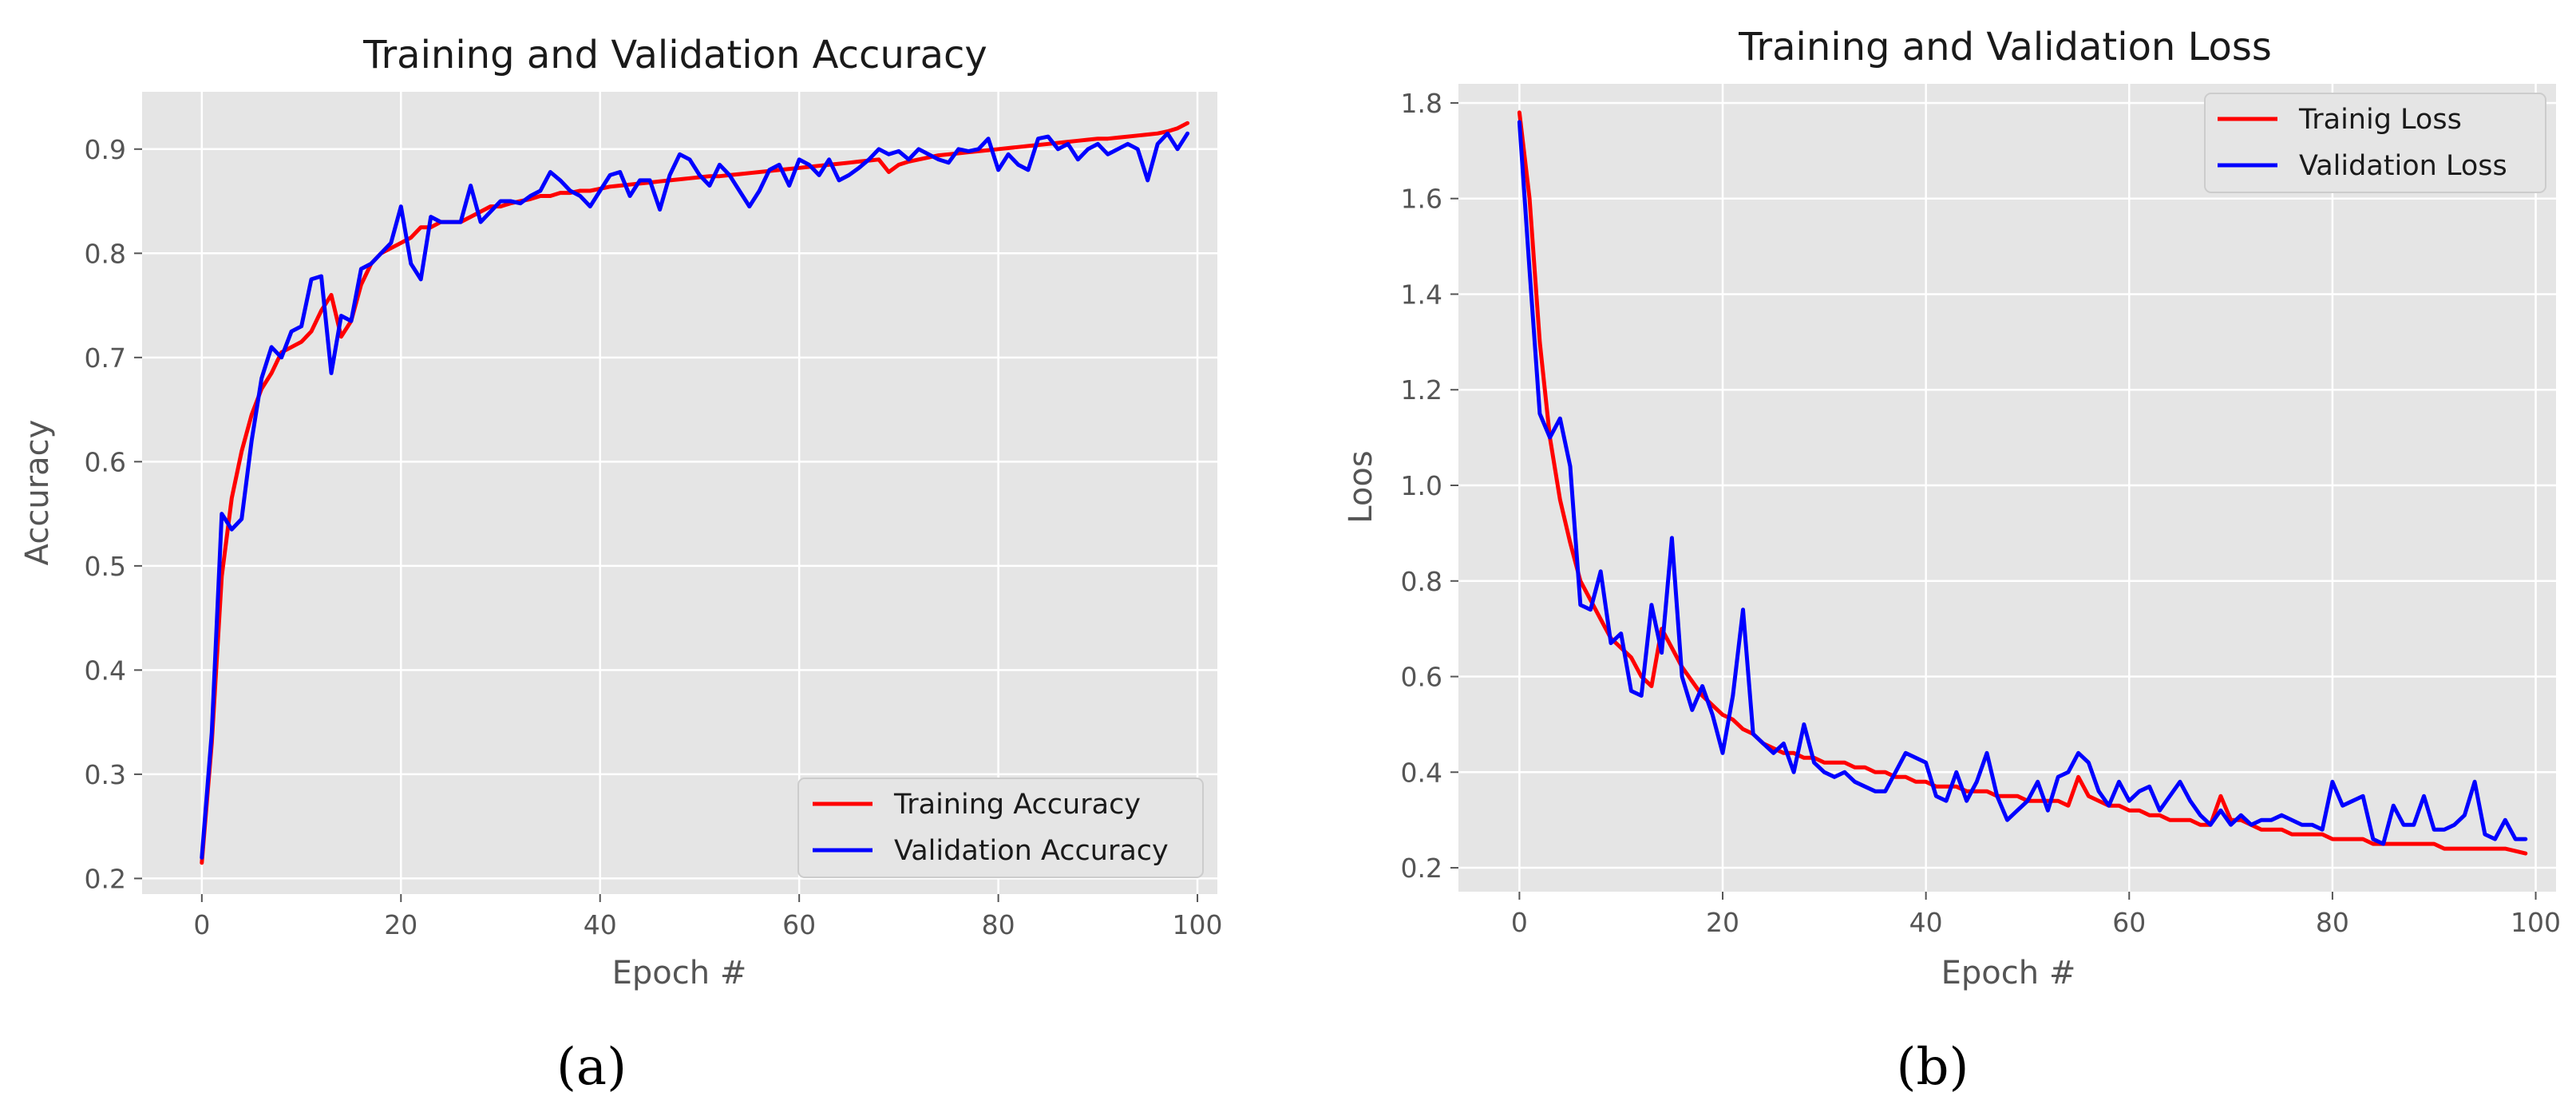  What do you see at coordinates (1198, 925) in the screenshot?
I see `accuracy-x-tick-label: 100` at bounding box center [1198, 925].